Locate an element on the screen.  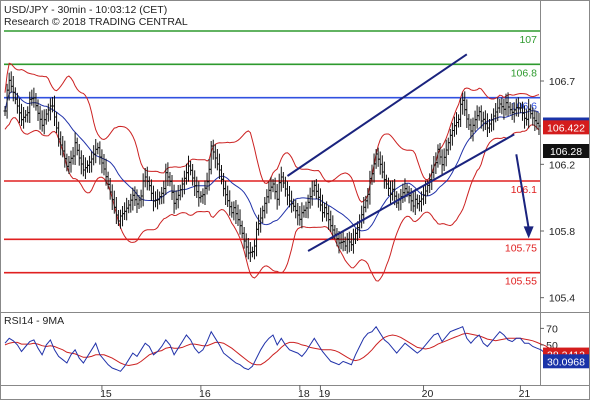
rsi-tick-label: 70 is located at coordinates (552, 329).